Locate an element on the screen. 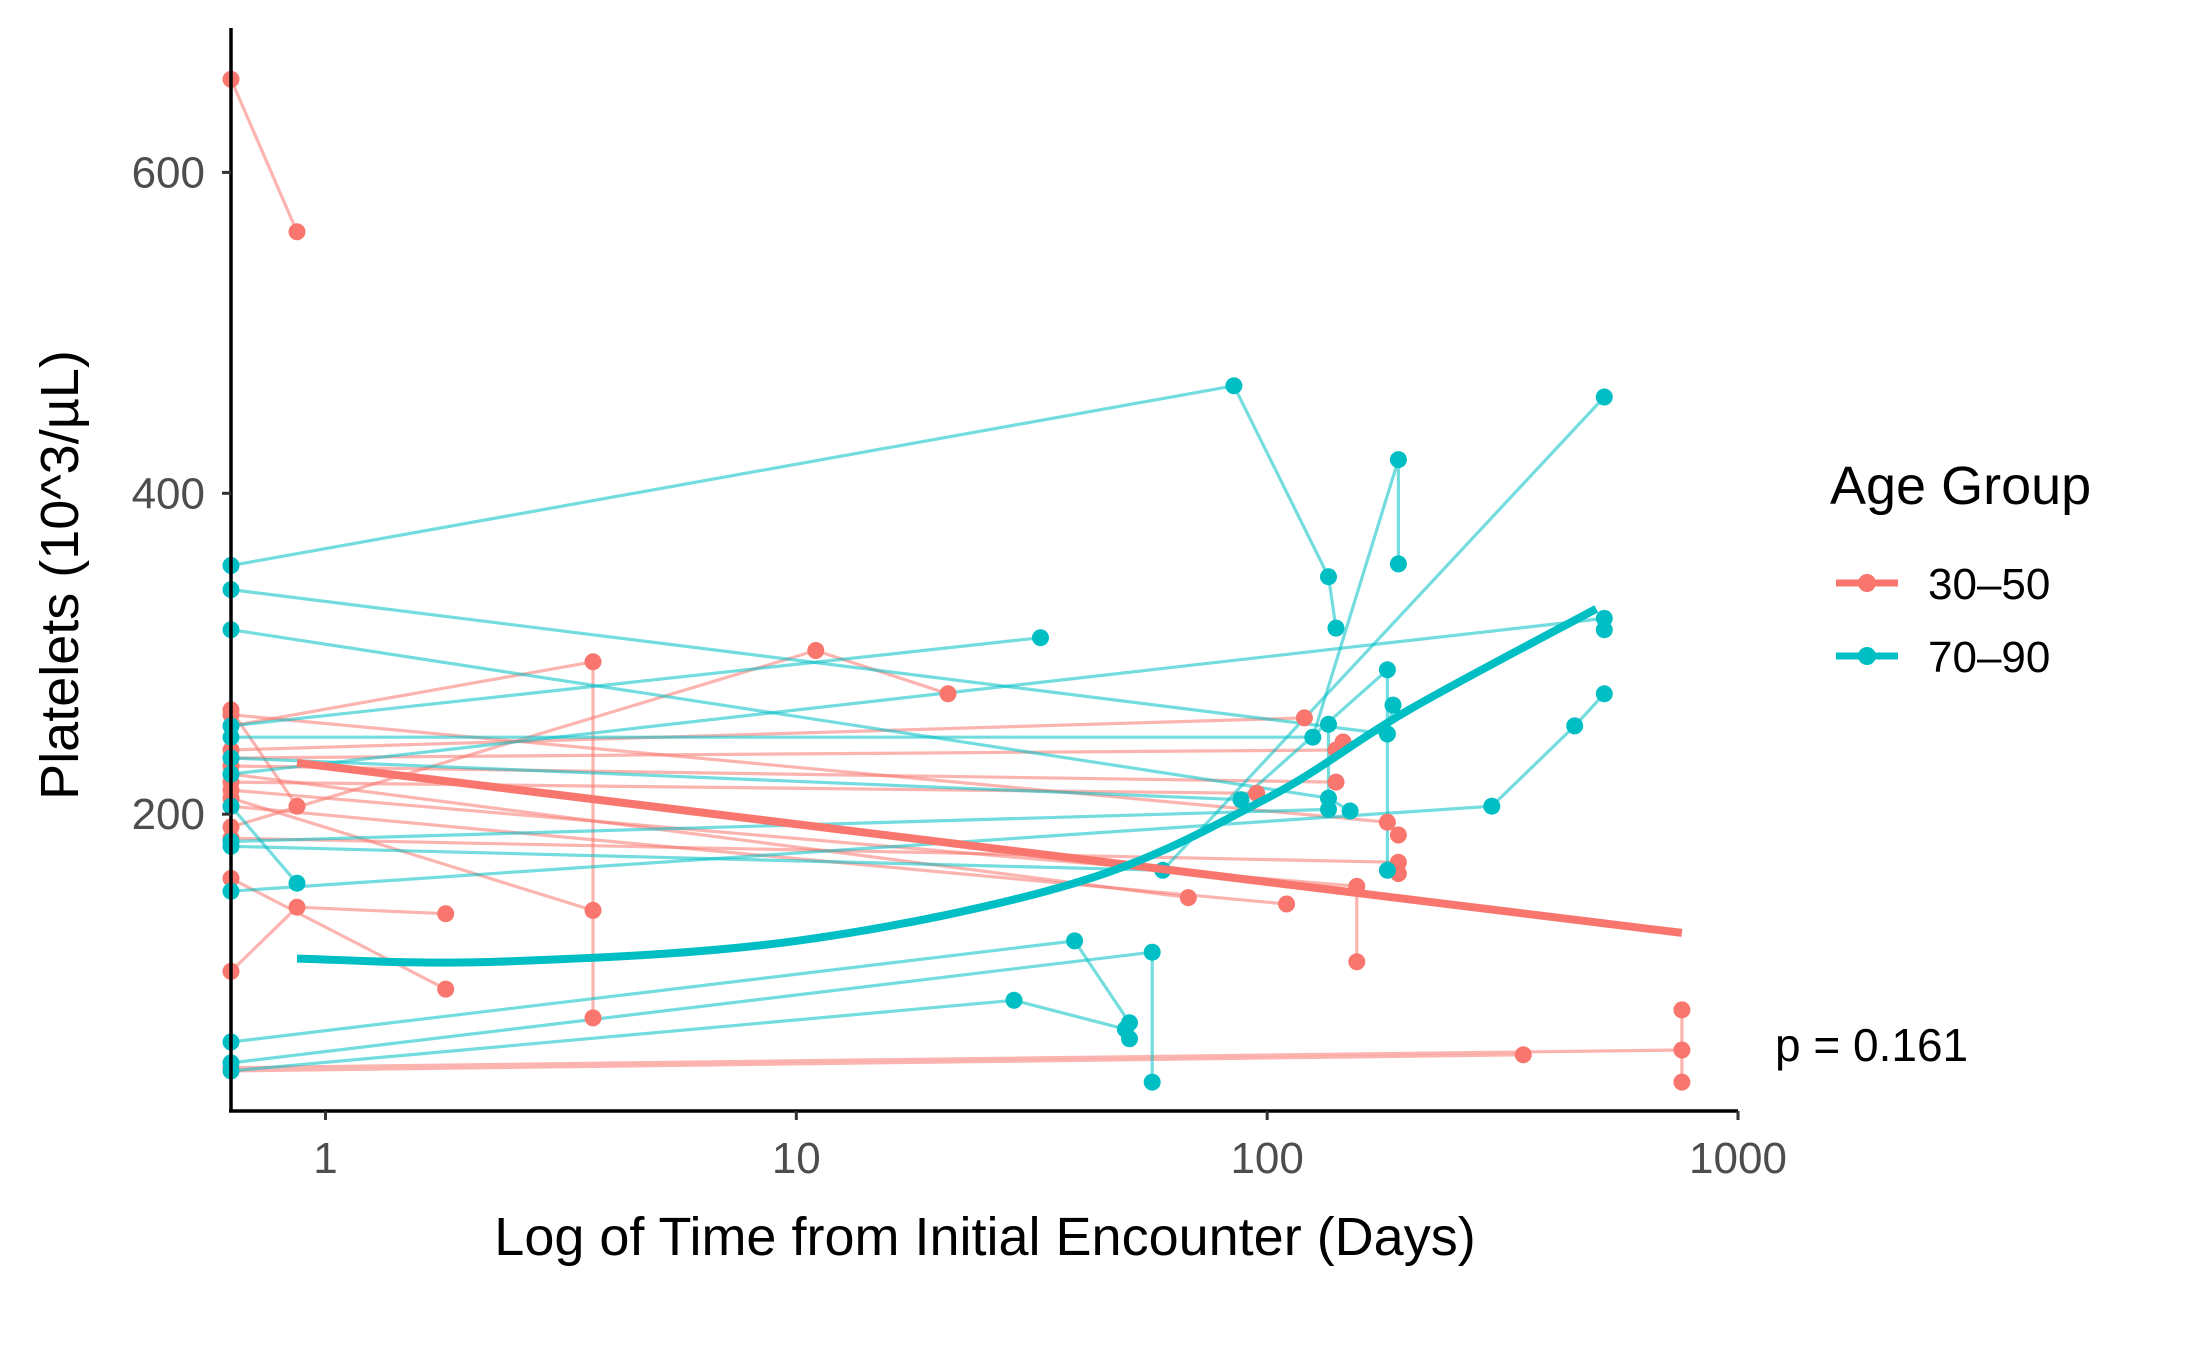 This screenshot has width=2187, height=1350. x-tick-label: 10 is located at coordinates (796, 1158).